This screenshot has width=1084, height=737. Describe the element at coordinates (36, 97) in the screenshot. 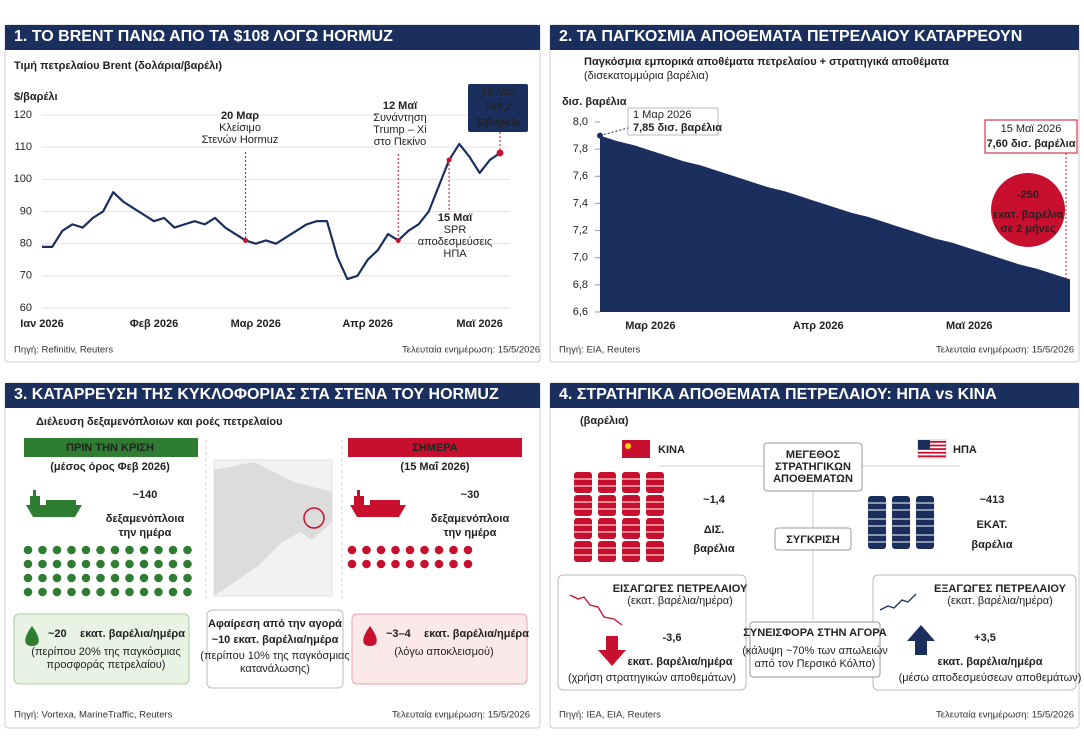

I see `y-axis-label: $/βαρέλι` at that location.